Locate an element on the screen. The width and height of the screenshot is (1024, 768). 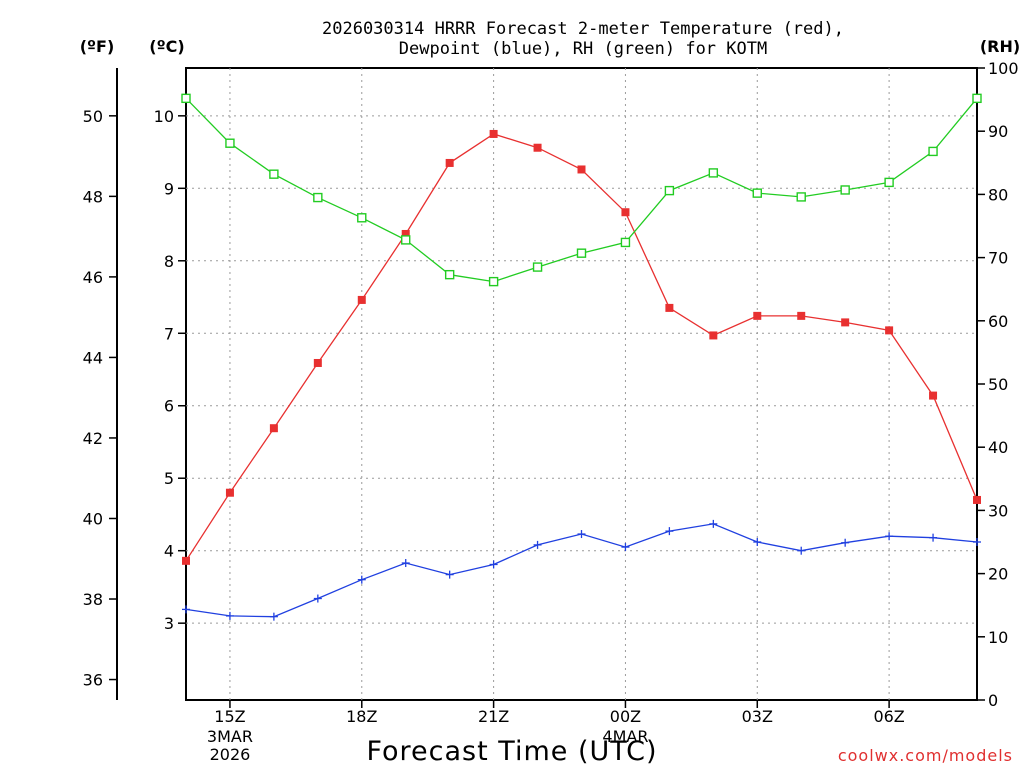
fahrenheit-tick-label: 36 is located at coordinates (93, 680).